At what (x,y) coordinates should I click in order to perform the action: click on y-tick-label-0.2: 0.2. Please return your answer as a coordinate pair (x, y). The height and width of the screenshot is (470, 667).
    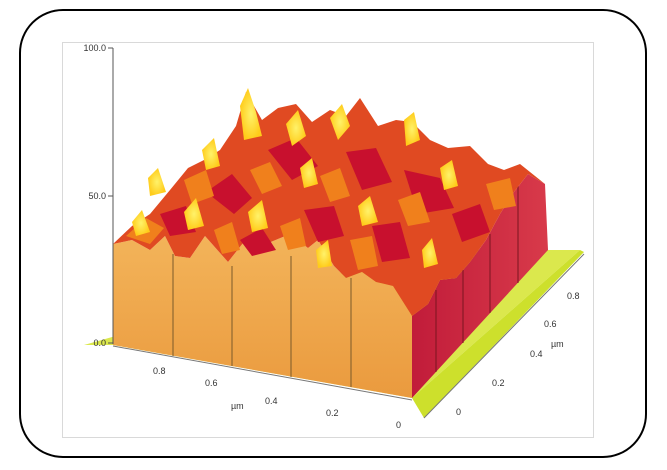
    Looking at the image, I should click on (498, 383).